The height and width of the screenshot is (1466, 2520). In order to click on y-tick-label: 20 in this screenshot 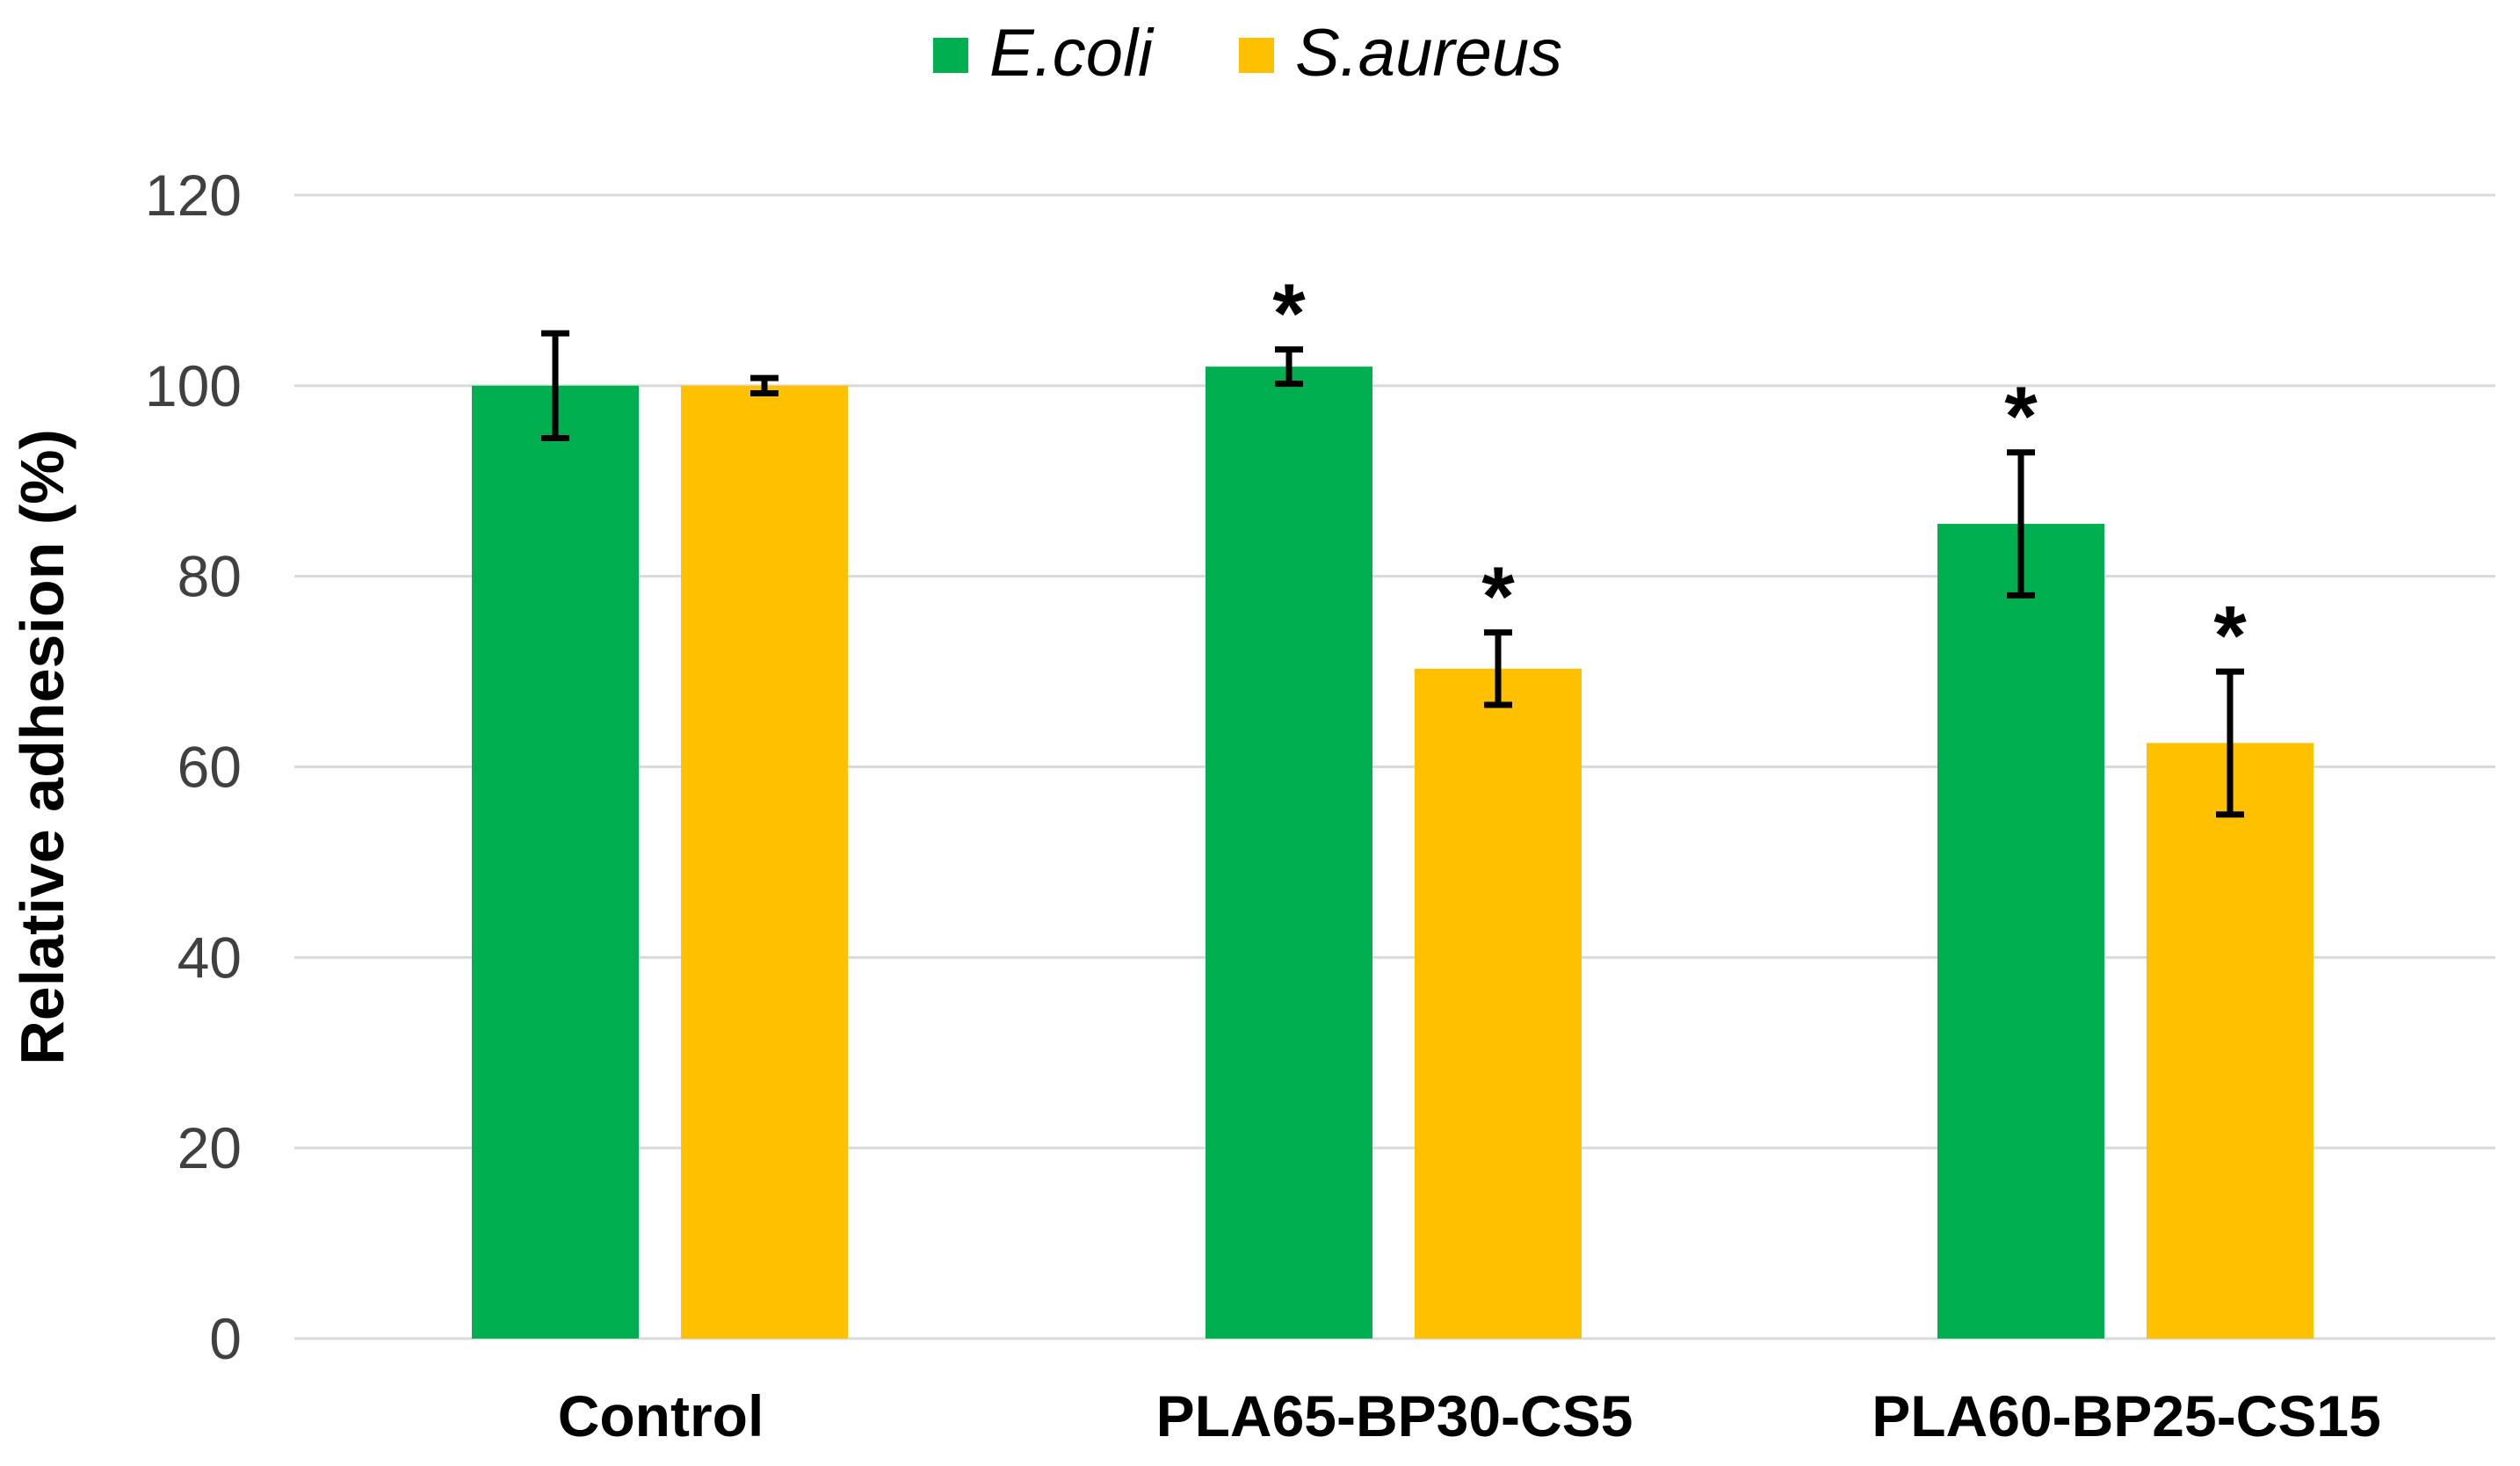, I will do `click(209, 1147)`.